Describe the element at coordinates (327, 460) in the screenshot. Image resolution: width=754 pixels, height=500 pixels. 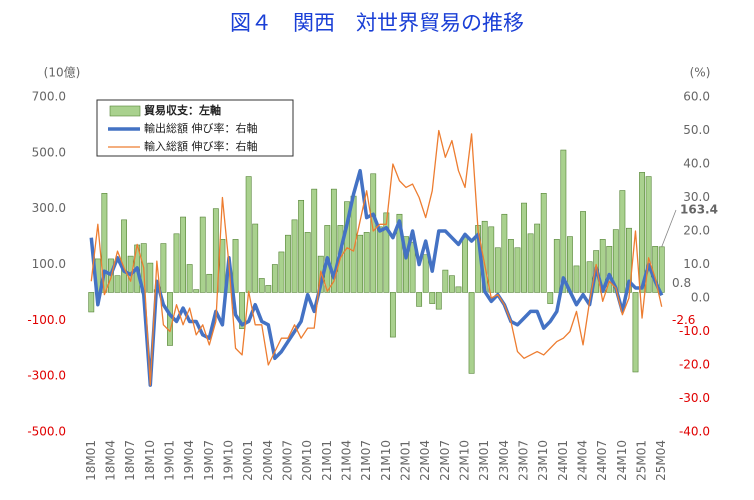
I see `x-tick-label: 21M01` at that location.